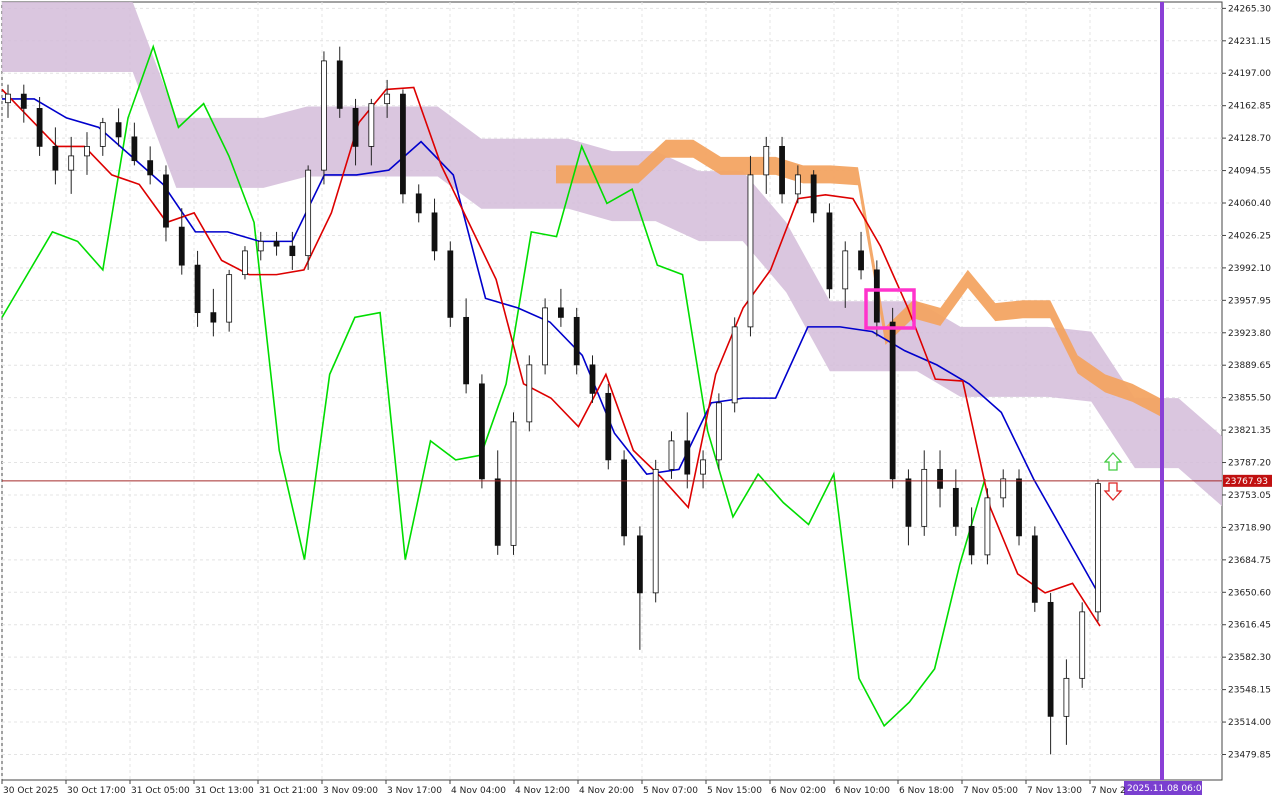 Image resolution: width=1280 pixels, height=804 pixels. What do you see at coordinates (1249, 107) in the screenshot?
I see `y-tick-label: 24162.85` at bounding box center [1249, 107].